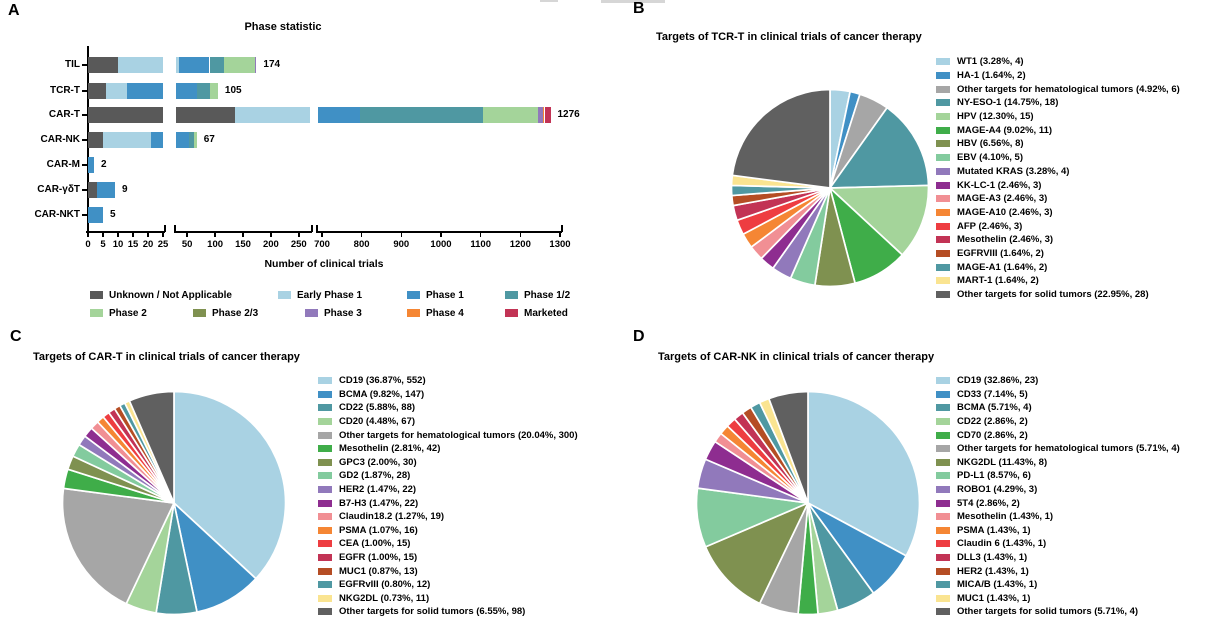  Describe the element at coordinates (378, 462) in the screenshot. I see `pie-legend-label: GPC3 (2.00%, 30)` at that location.